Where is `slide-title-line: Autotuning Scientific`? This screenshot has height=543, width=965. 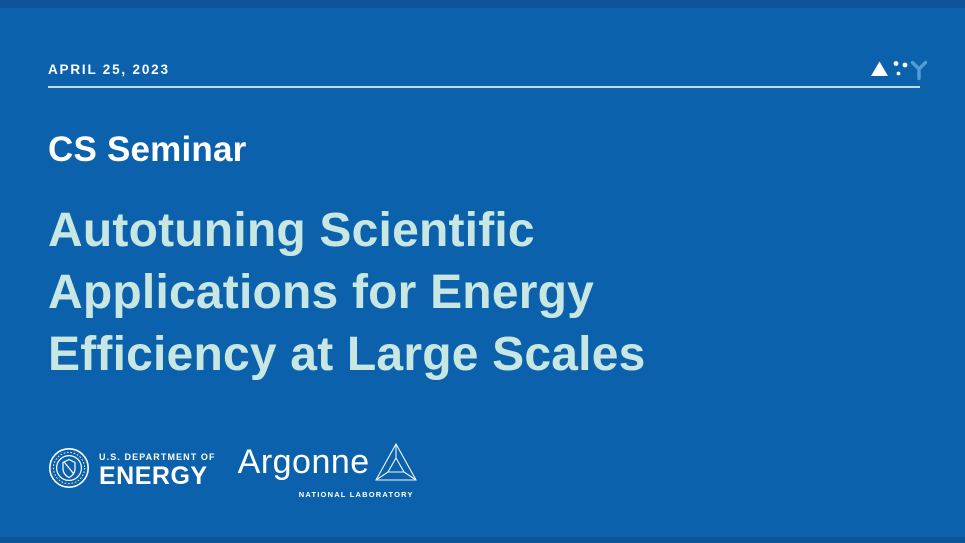
slide-title-line: Autotuning Scientific is located at coordinates (291, 230).